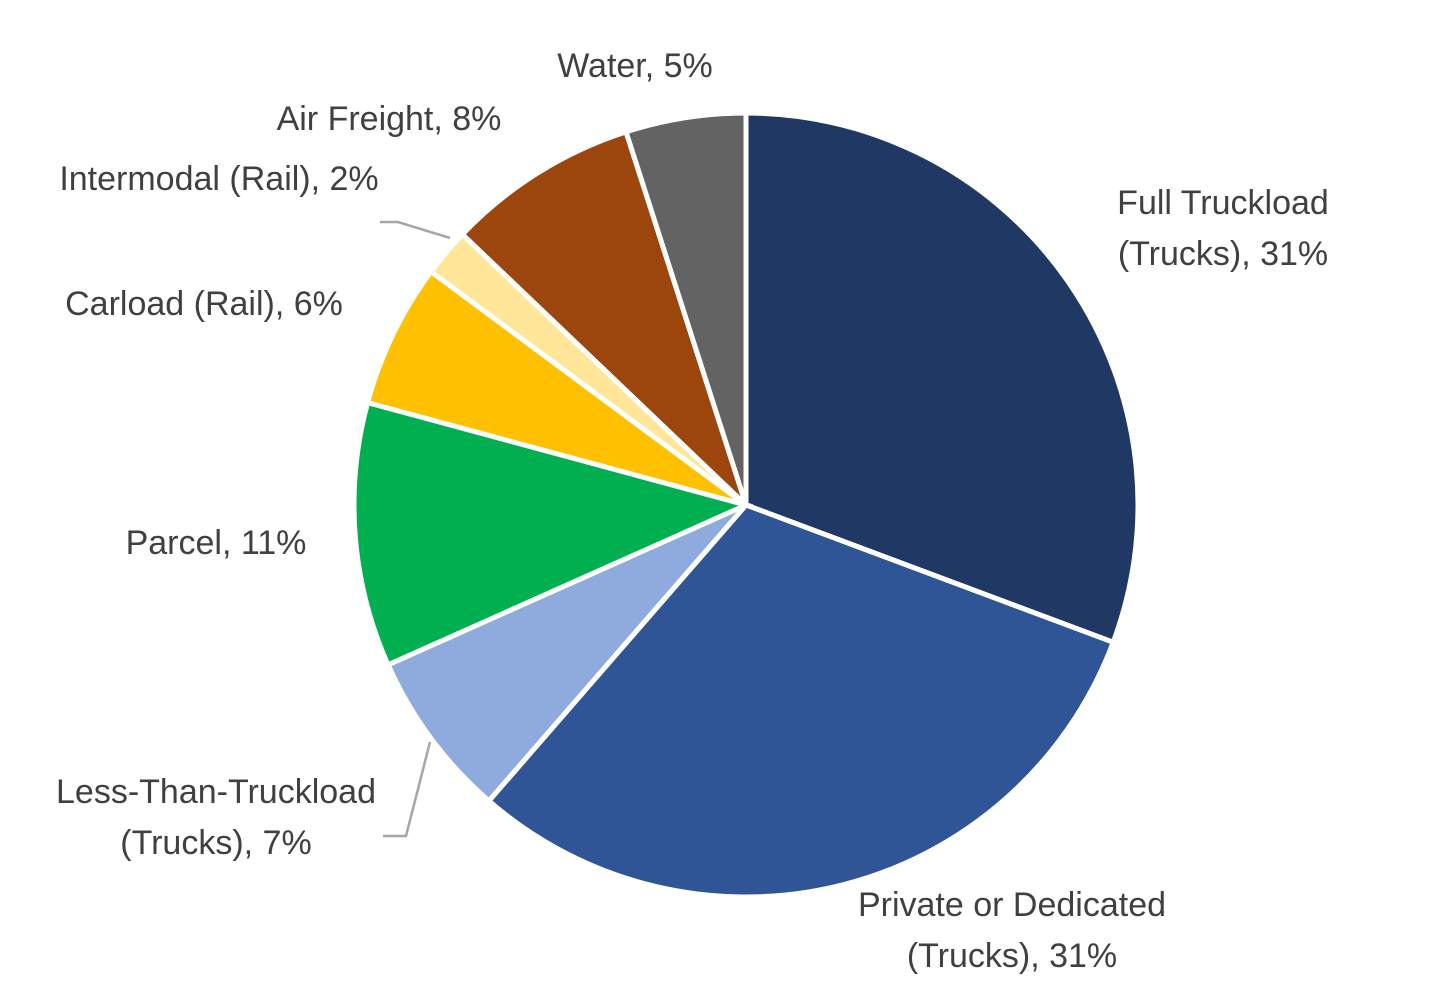  Describe the element at coordinates (685, 308) in the screenshot. I see `slice-water` at that location.